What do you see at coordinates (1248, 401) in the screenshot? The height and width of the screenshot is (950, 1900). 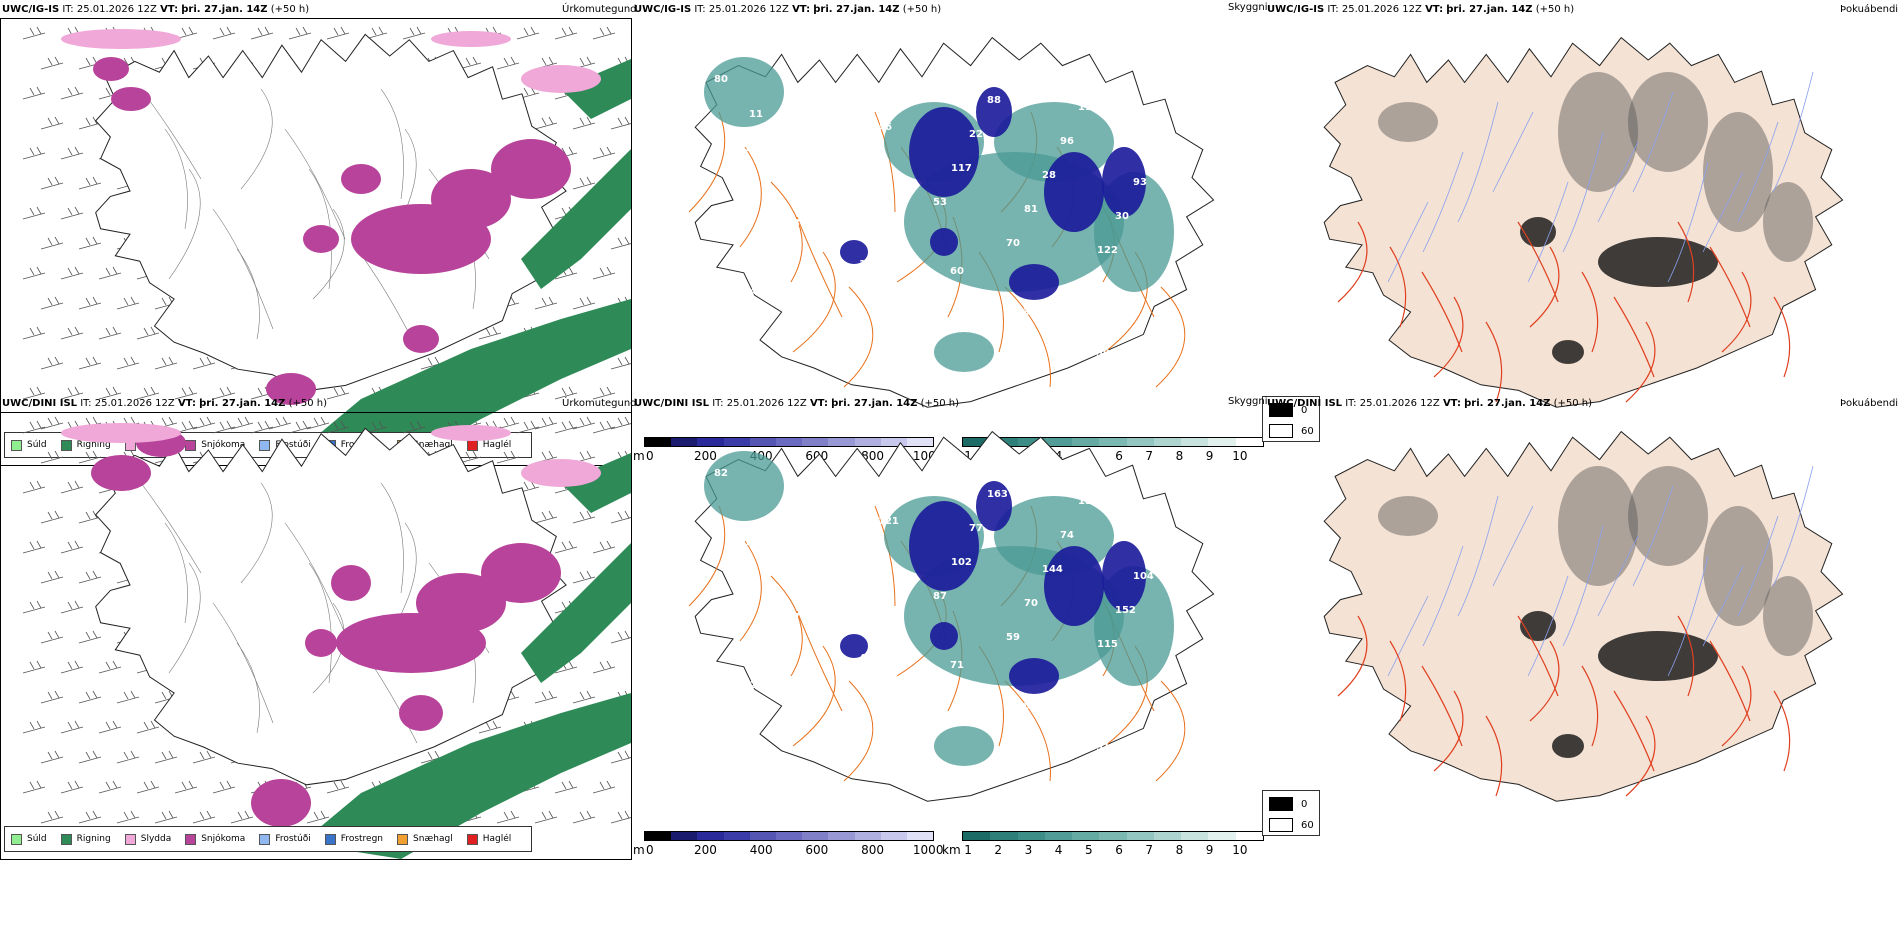 I see `visibility-panel-name: Skyggni` at bounding box center [1248, 401].